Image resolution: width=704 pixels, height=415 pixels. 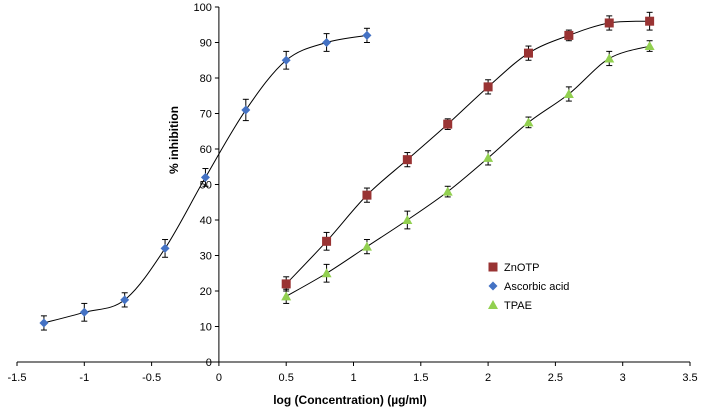 I want to click on x-tick-label: 1.5, so click(x=420, y=378).